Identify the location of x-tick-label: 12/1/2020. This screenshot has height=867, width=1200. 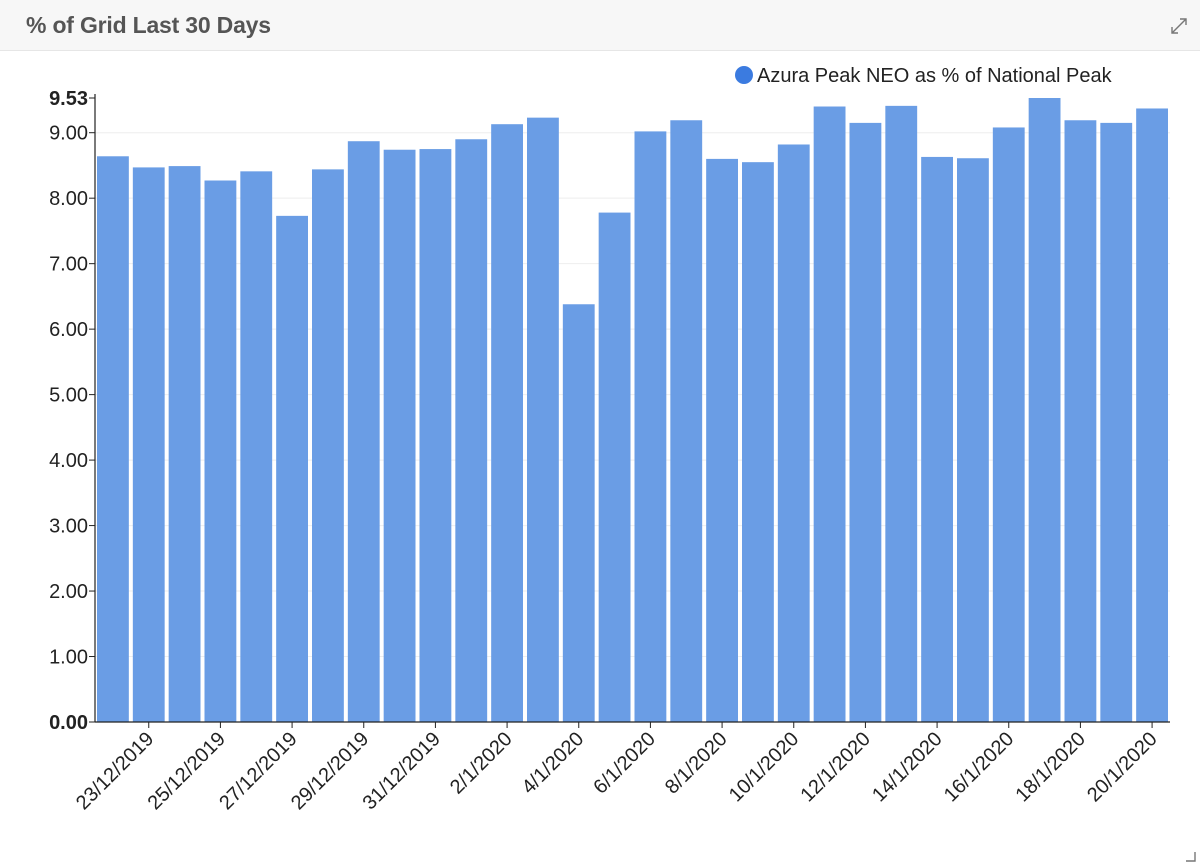
(835, 767).